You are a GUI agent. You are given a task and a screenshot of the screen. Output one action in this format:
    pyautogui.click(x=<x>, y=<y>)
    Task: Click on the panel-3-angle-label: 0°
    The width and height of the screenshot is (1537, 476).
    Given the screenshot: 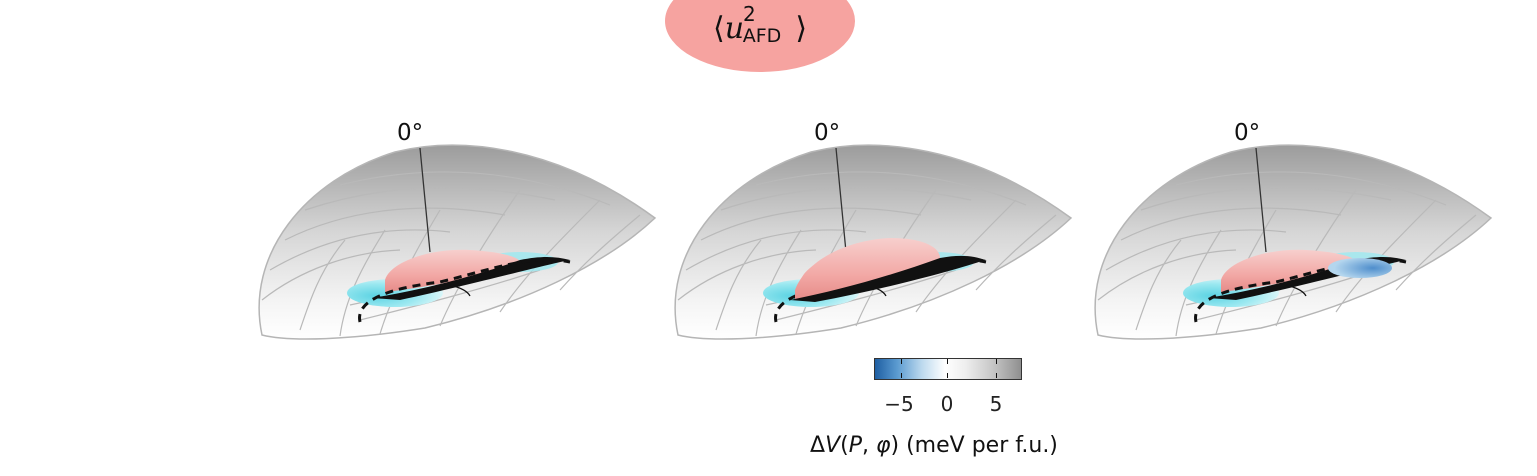 What is the action you would take?
    pyautogui.click(x=1247, y=133)
    